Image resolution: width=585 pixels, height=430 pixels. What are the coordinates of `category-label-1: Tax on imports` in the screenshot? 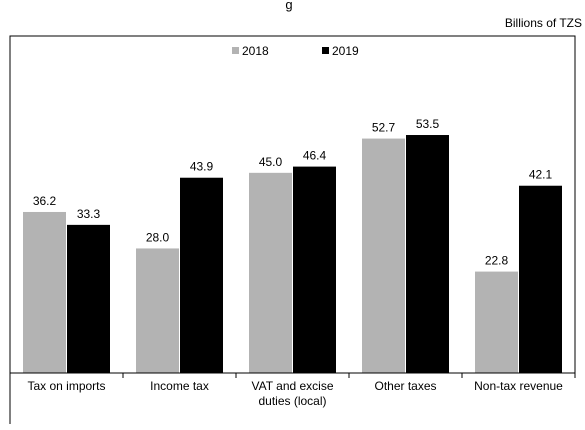 It's located at (66, 386).